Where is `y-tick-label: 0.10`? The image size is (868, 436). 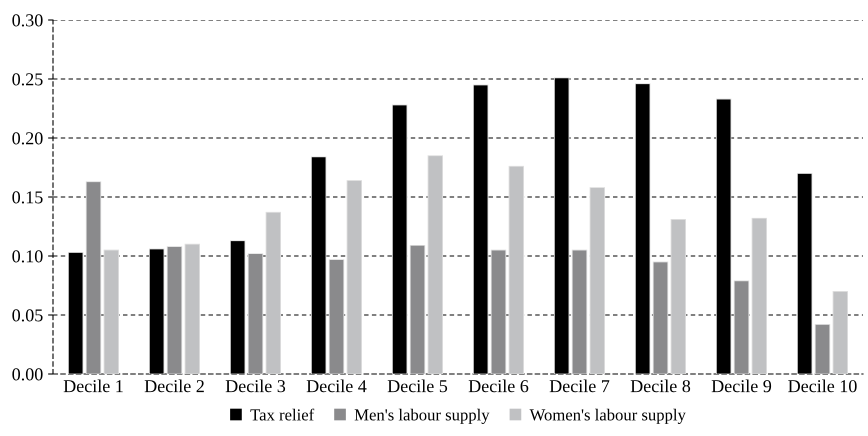
y-tick-label: 0.10 is located at coordinates (27, 256).